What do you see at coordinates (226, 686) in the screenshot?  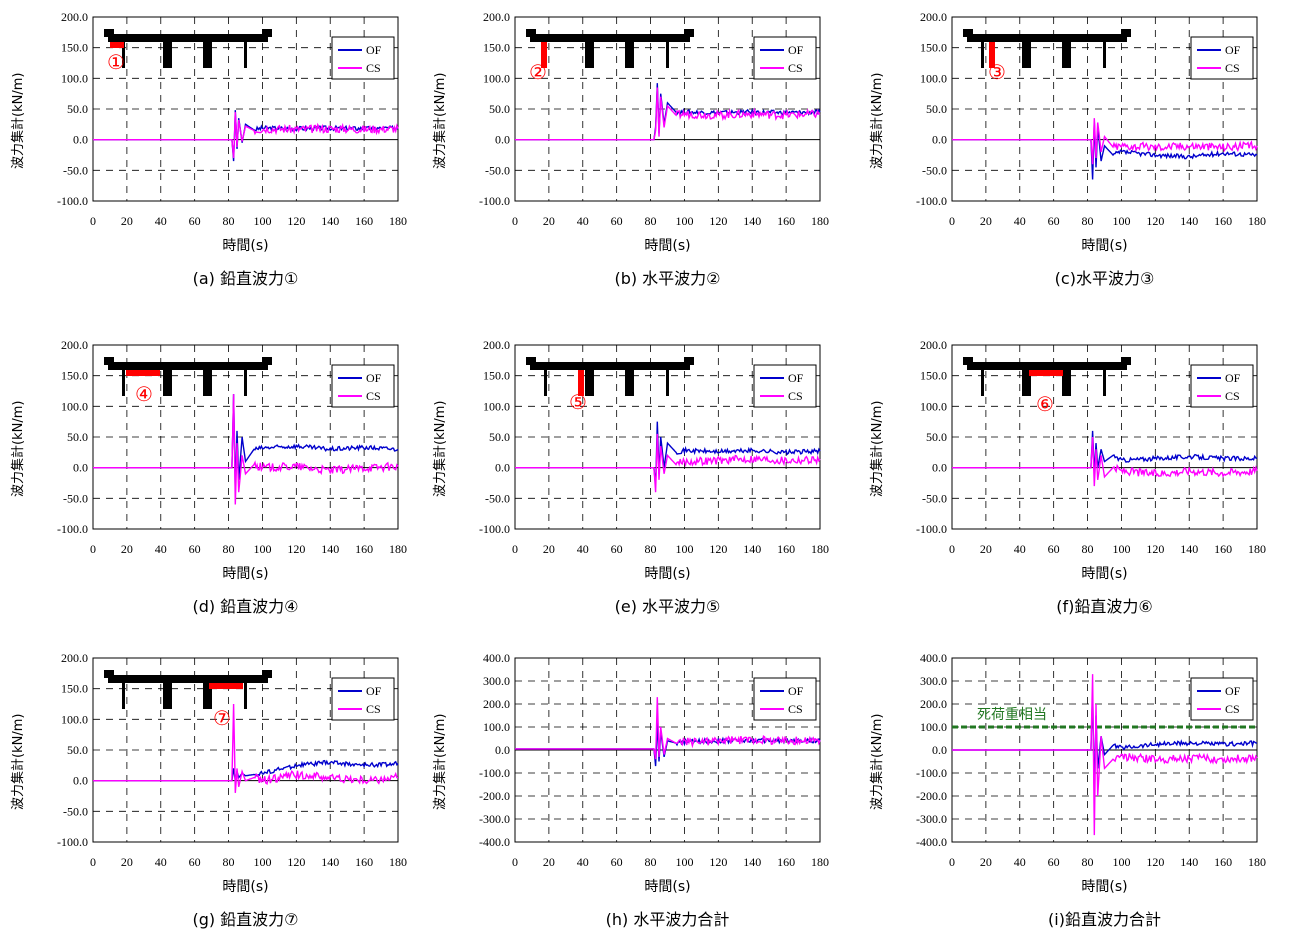 I see `force-marker` at bounding box center [226, 686].